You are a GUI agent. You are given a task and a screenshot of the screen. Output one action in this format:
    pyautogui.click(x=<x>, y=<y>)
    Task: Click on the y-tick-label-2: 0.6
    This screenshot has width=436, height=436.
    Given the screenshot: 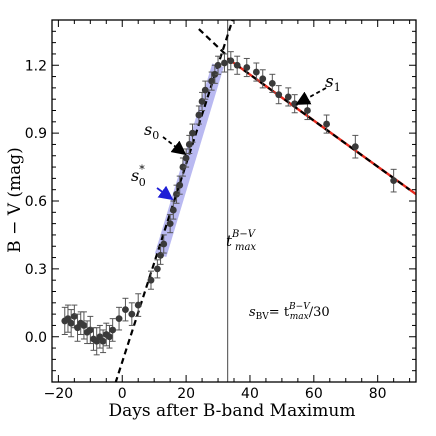 What is the action you would take?
    pyautogui.click(x=36, y=202)
    